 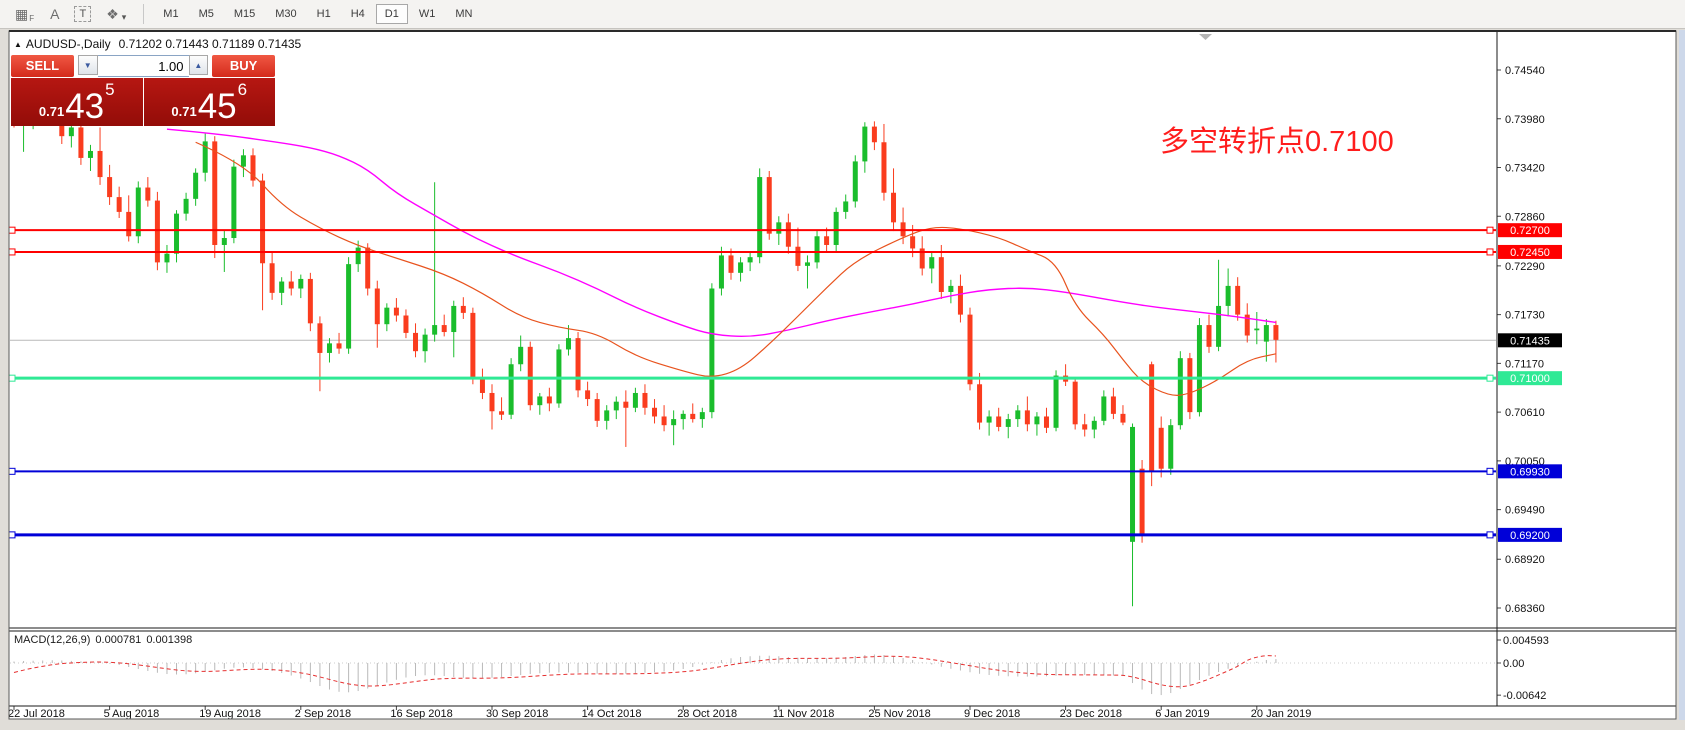 I want to click on date-axis-label: 22 Jul 2018, so click(x=36, y=714).